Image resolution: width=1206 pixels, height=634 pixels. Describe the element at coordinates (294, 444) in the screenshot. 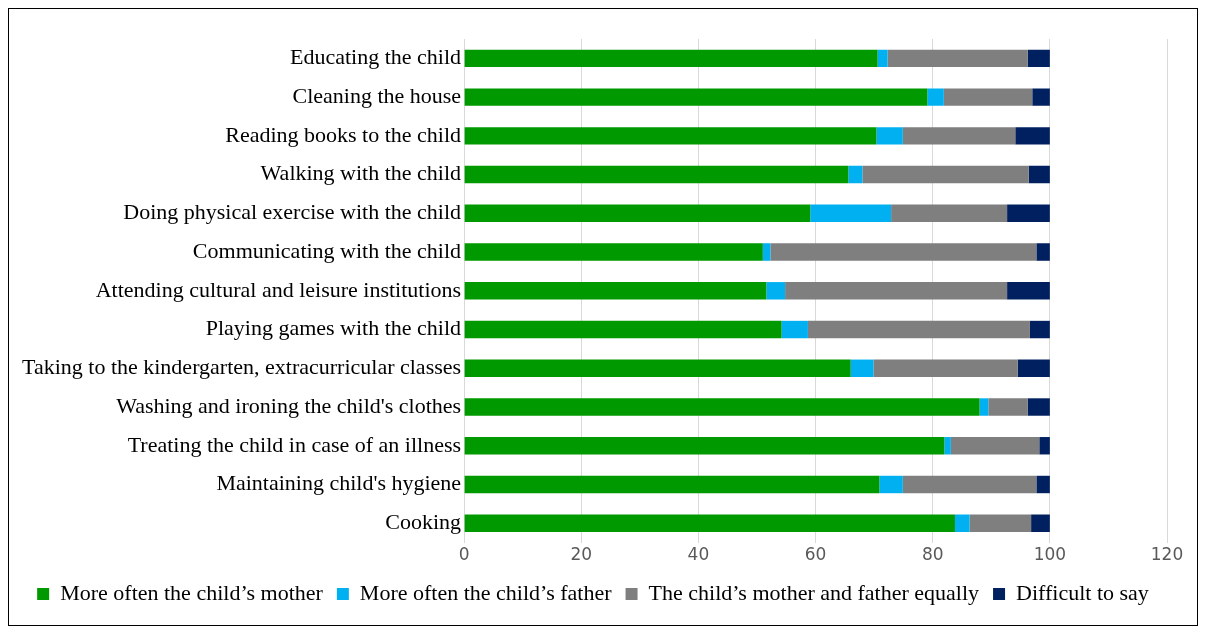

I see `y-tick-label: Treating the child in case of an illness` at that location.